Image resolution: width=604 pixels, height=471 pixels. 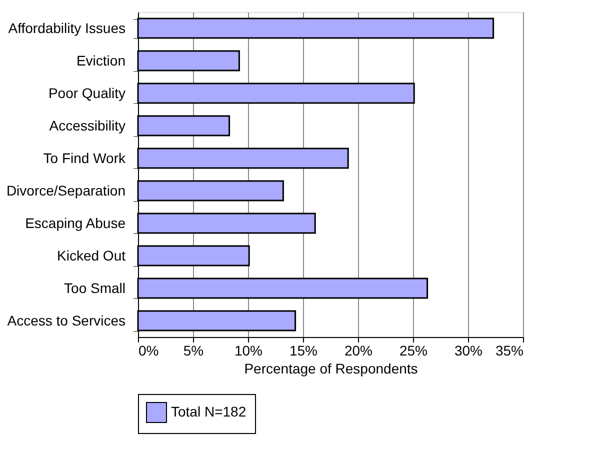 I want to click on x-tick-label: 20%, so click(x=358, y=350).